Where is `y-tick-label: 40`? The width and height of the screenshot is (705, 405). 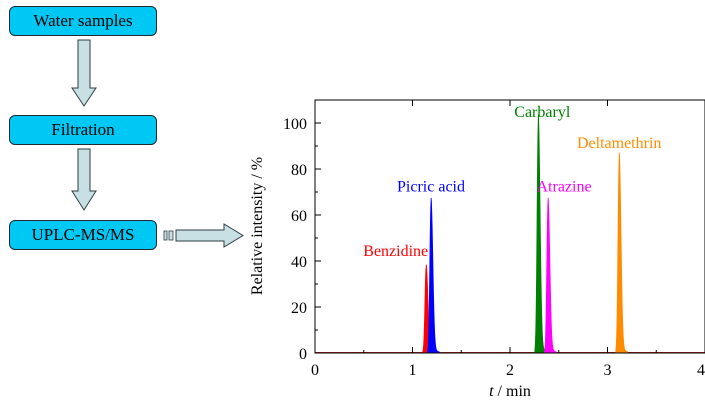
y-tick-label: 40 is located at coordinates (299, 262).